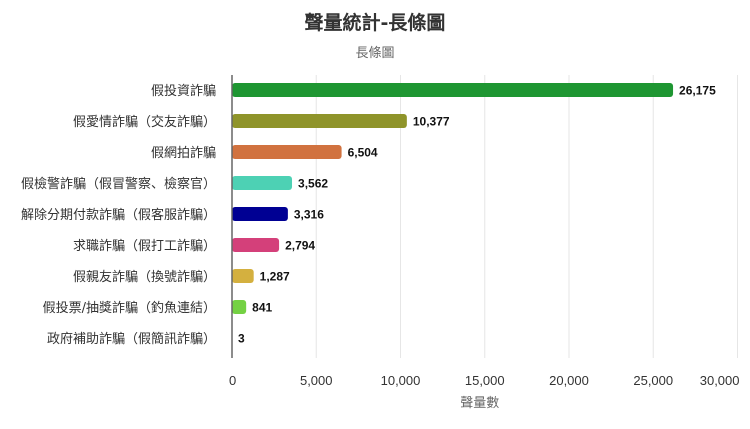 The image size is (750, 429). Describe the element at coordinates (183, 91) in the screenshot. I see `category-label: 假投資詐騙` at that location.